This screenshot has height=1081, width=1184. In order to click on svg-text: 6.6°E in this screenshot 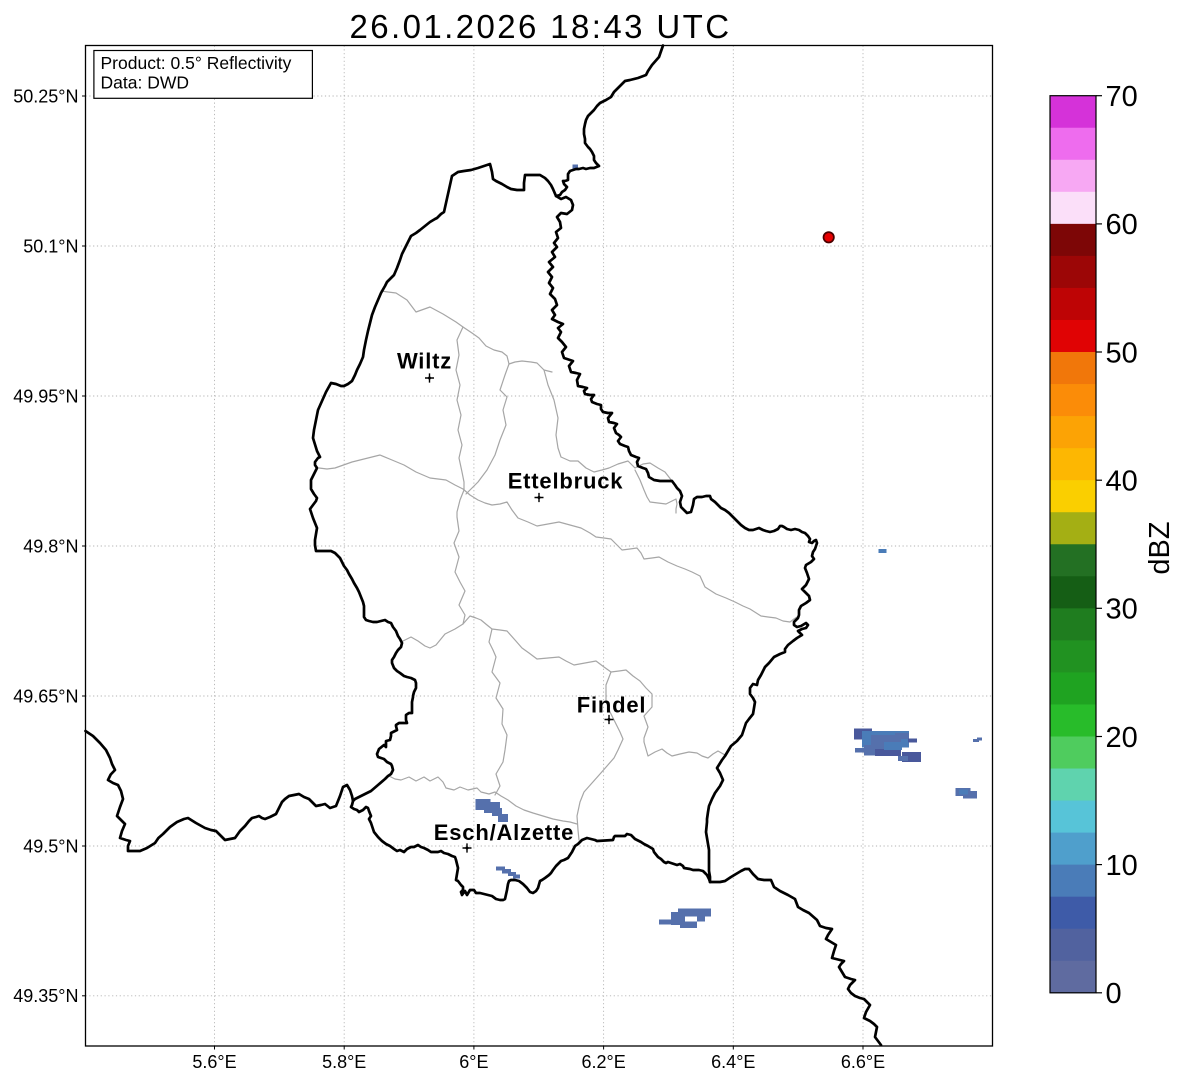, I will do `click(863, 1062)`.